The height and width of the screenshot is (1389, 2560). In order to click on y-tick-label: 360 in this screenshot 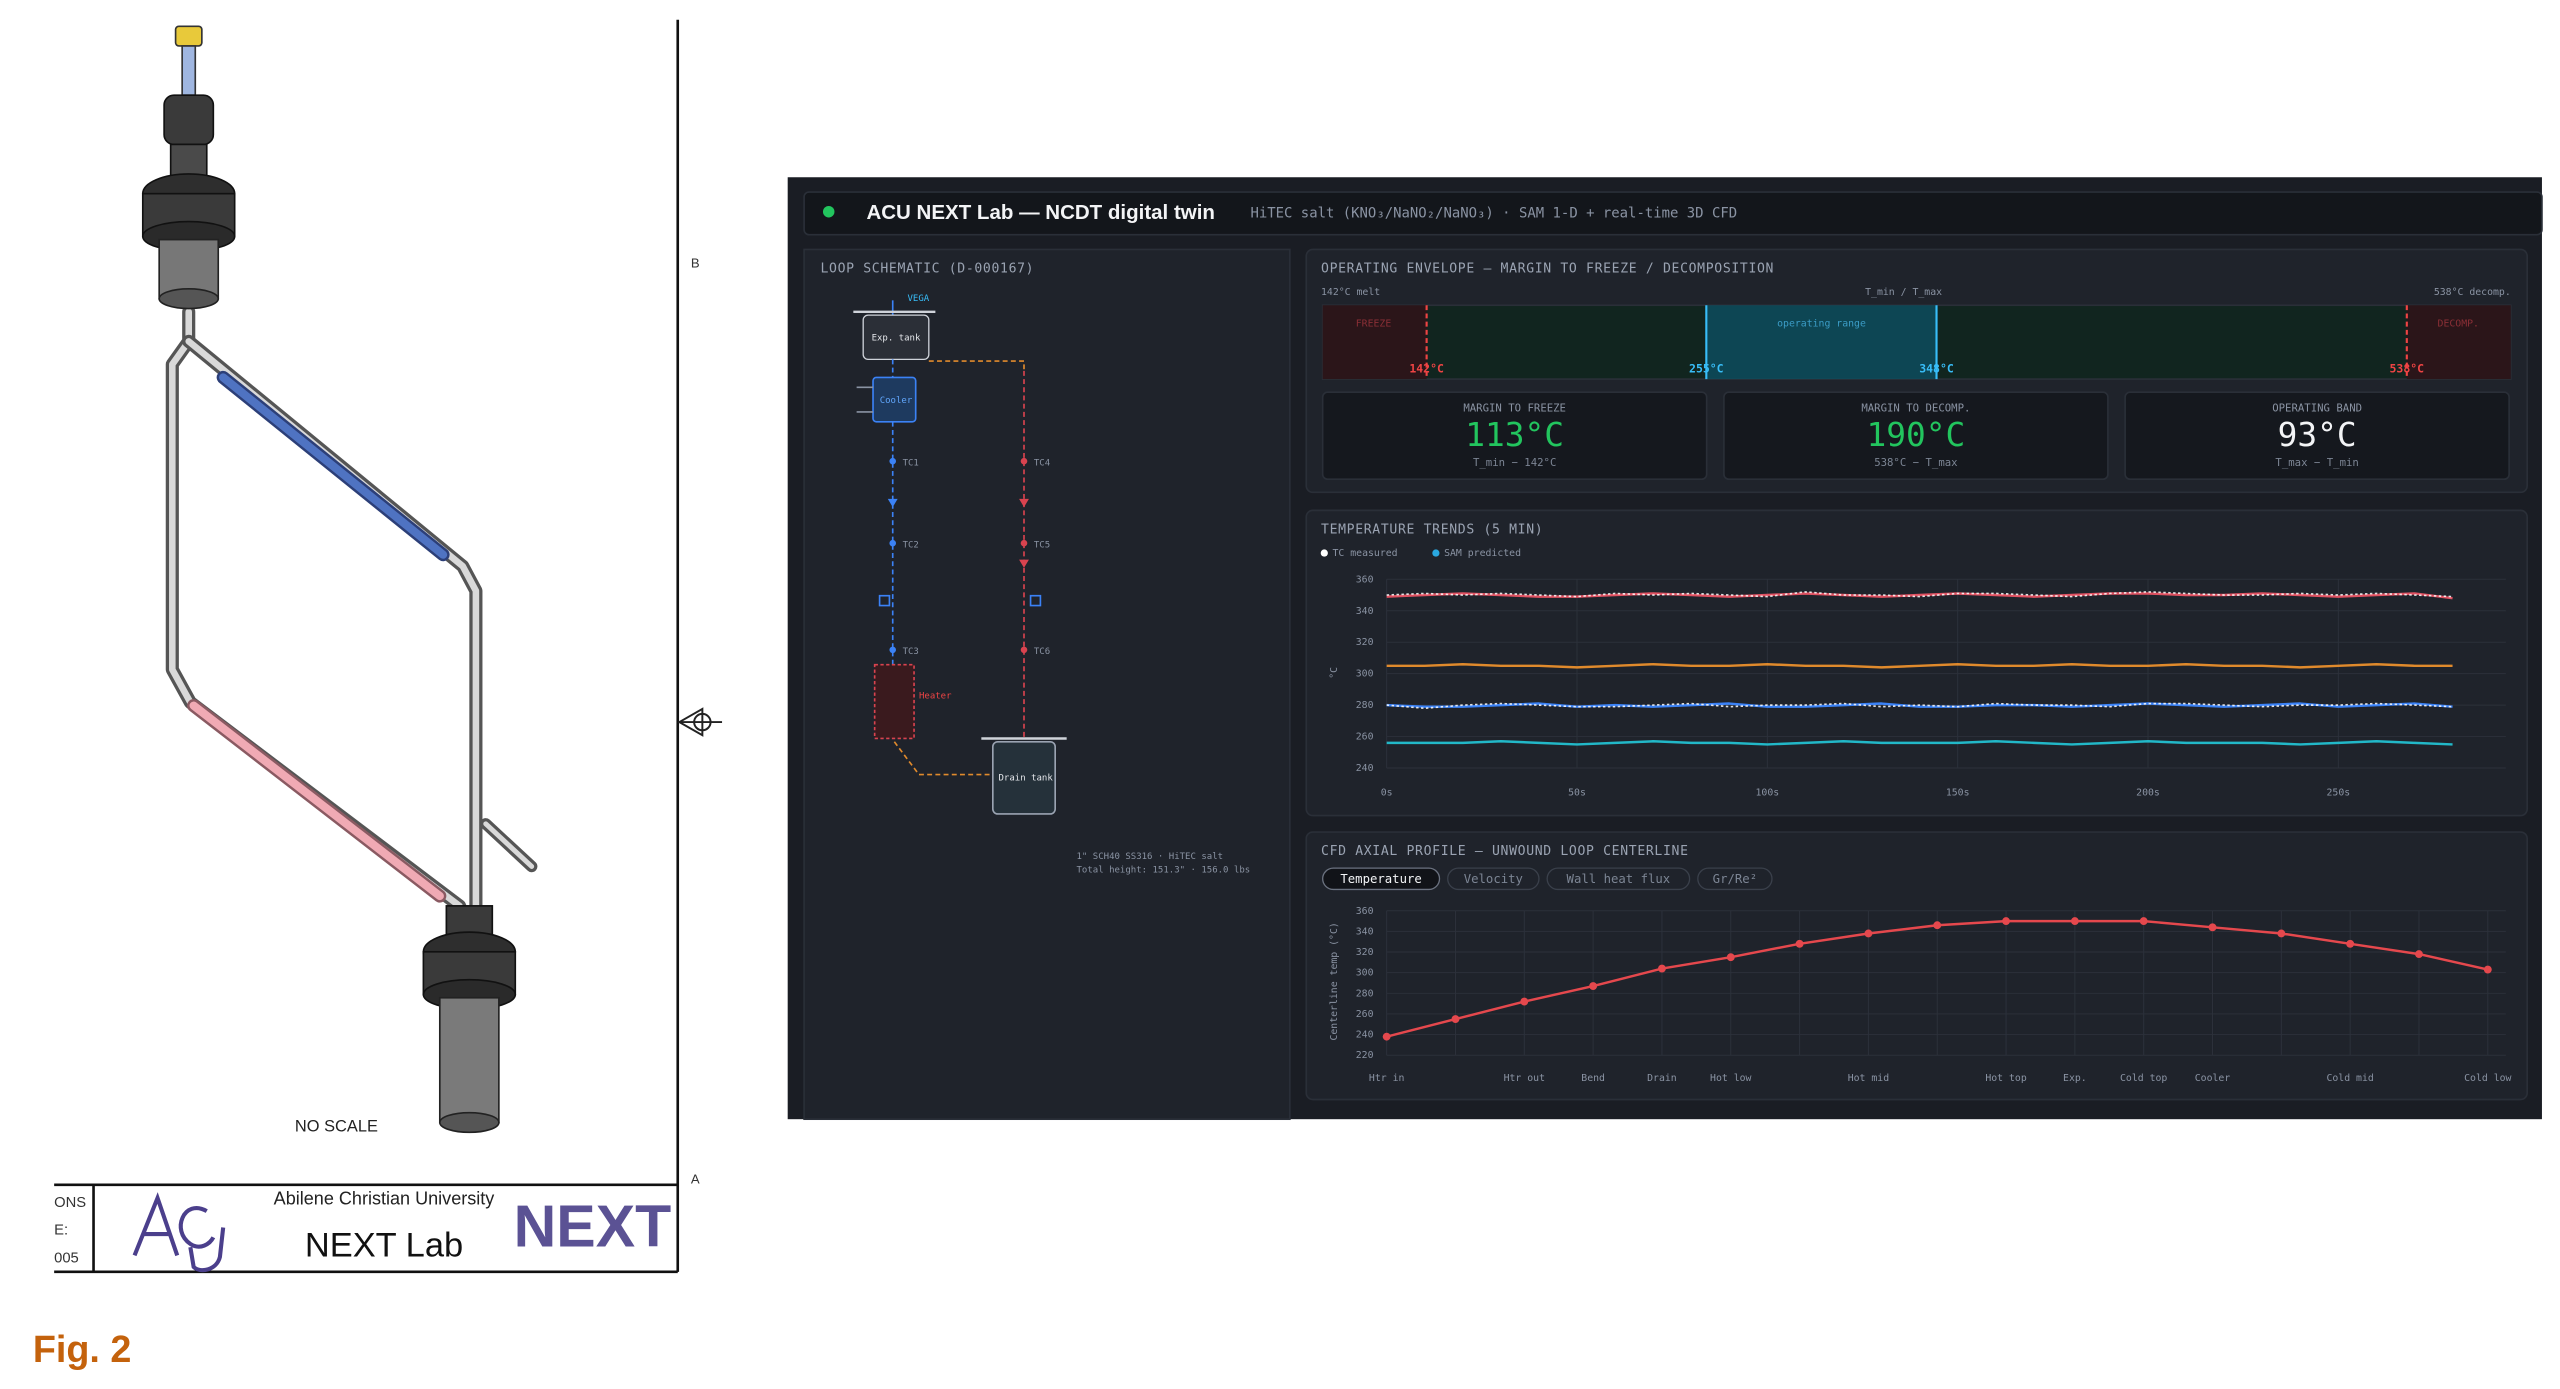, I will do `click(1365, 911)`.